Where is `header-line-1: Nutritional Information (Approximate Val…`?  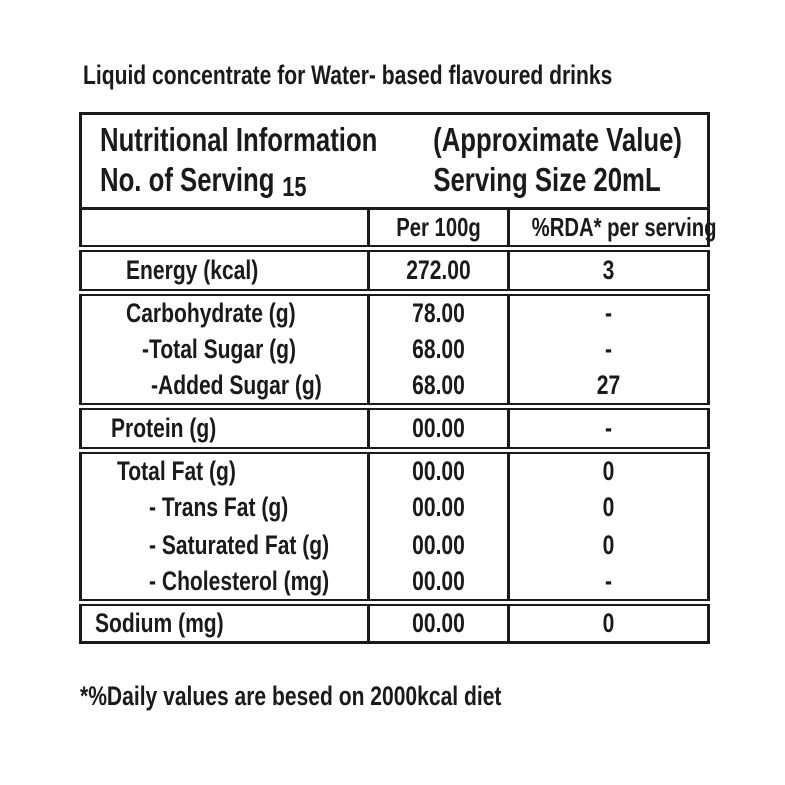
header-line-1: Nutritional Information (Approximate Val… is located at coordinates (396, 140).